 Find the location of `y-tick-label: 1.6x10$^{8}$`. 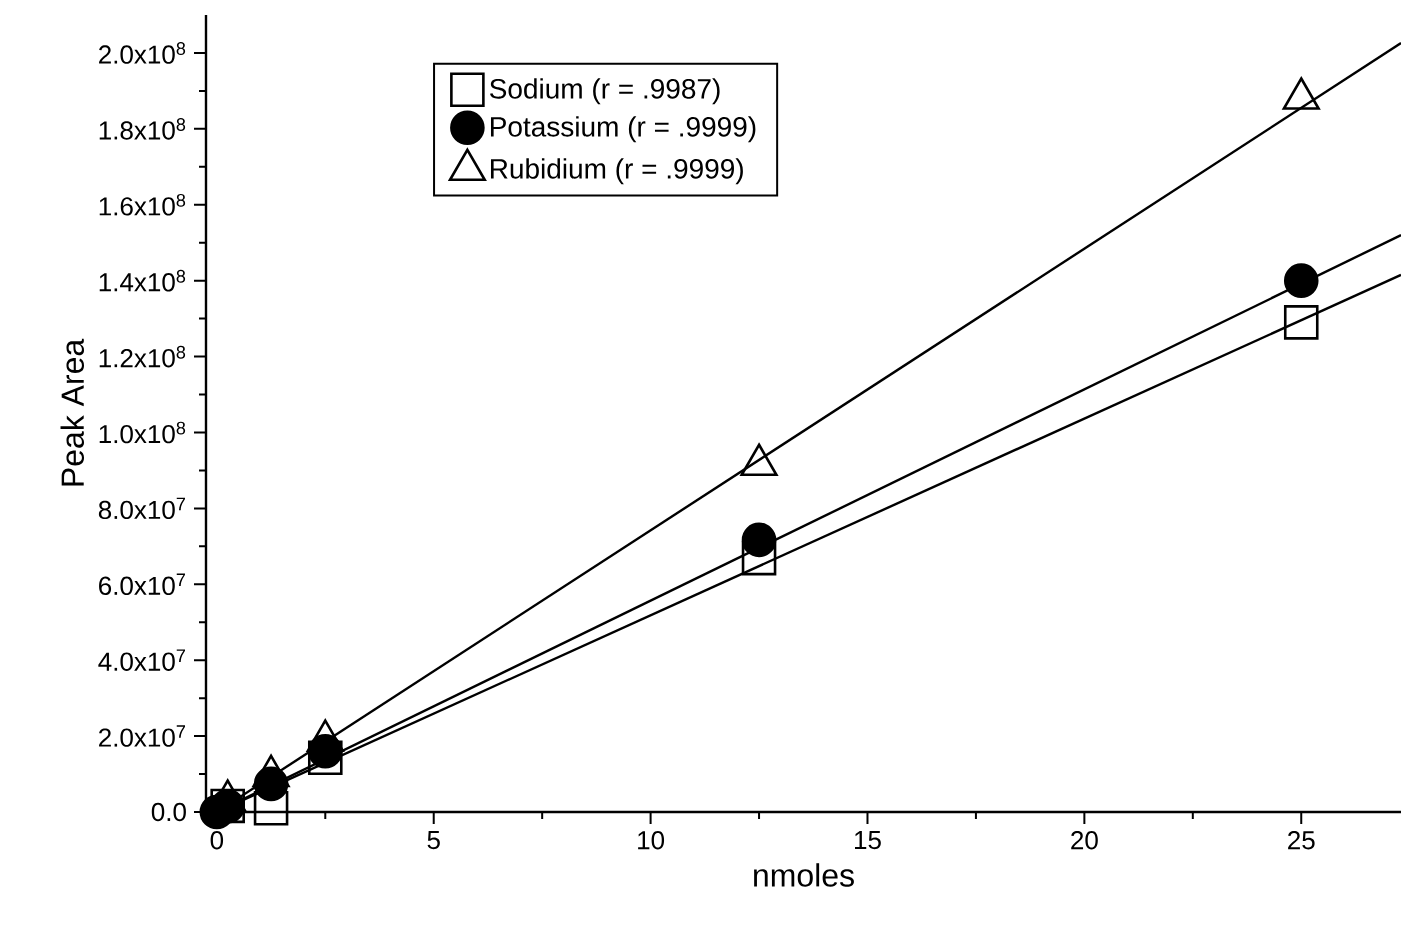

y-tick-label: 1.6x10$^{8}$ is located at coordinates (142, 204).